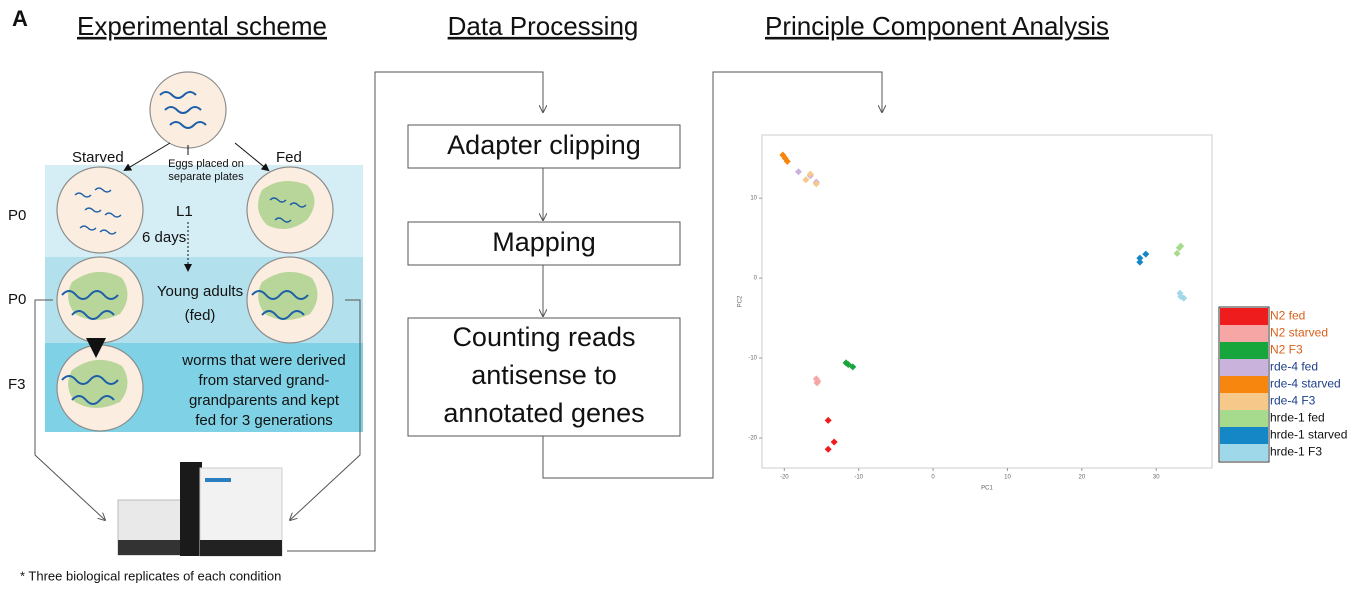  What do you see at coordinates (858, 478) in the screenshot?
I see `x-tick-label: -10` at bounding box center [858, 478].